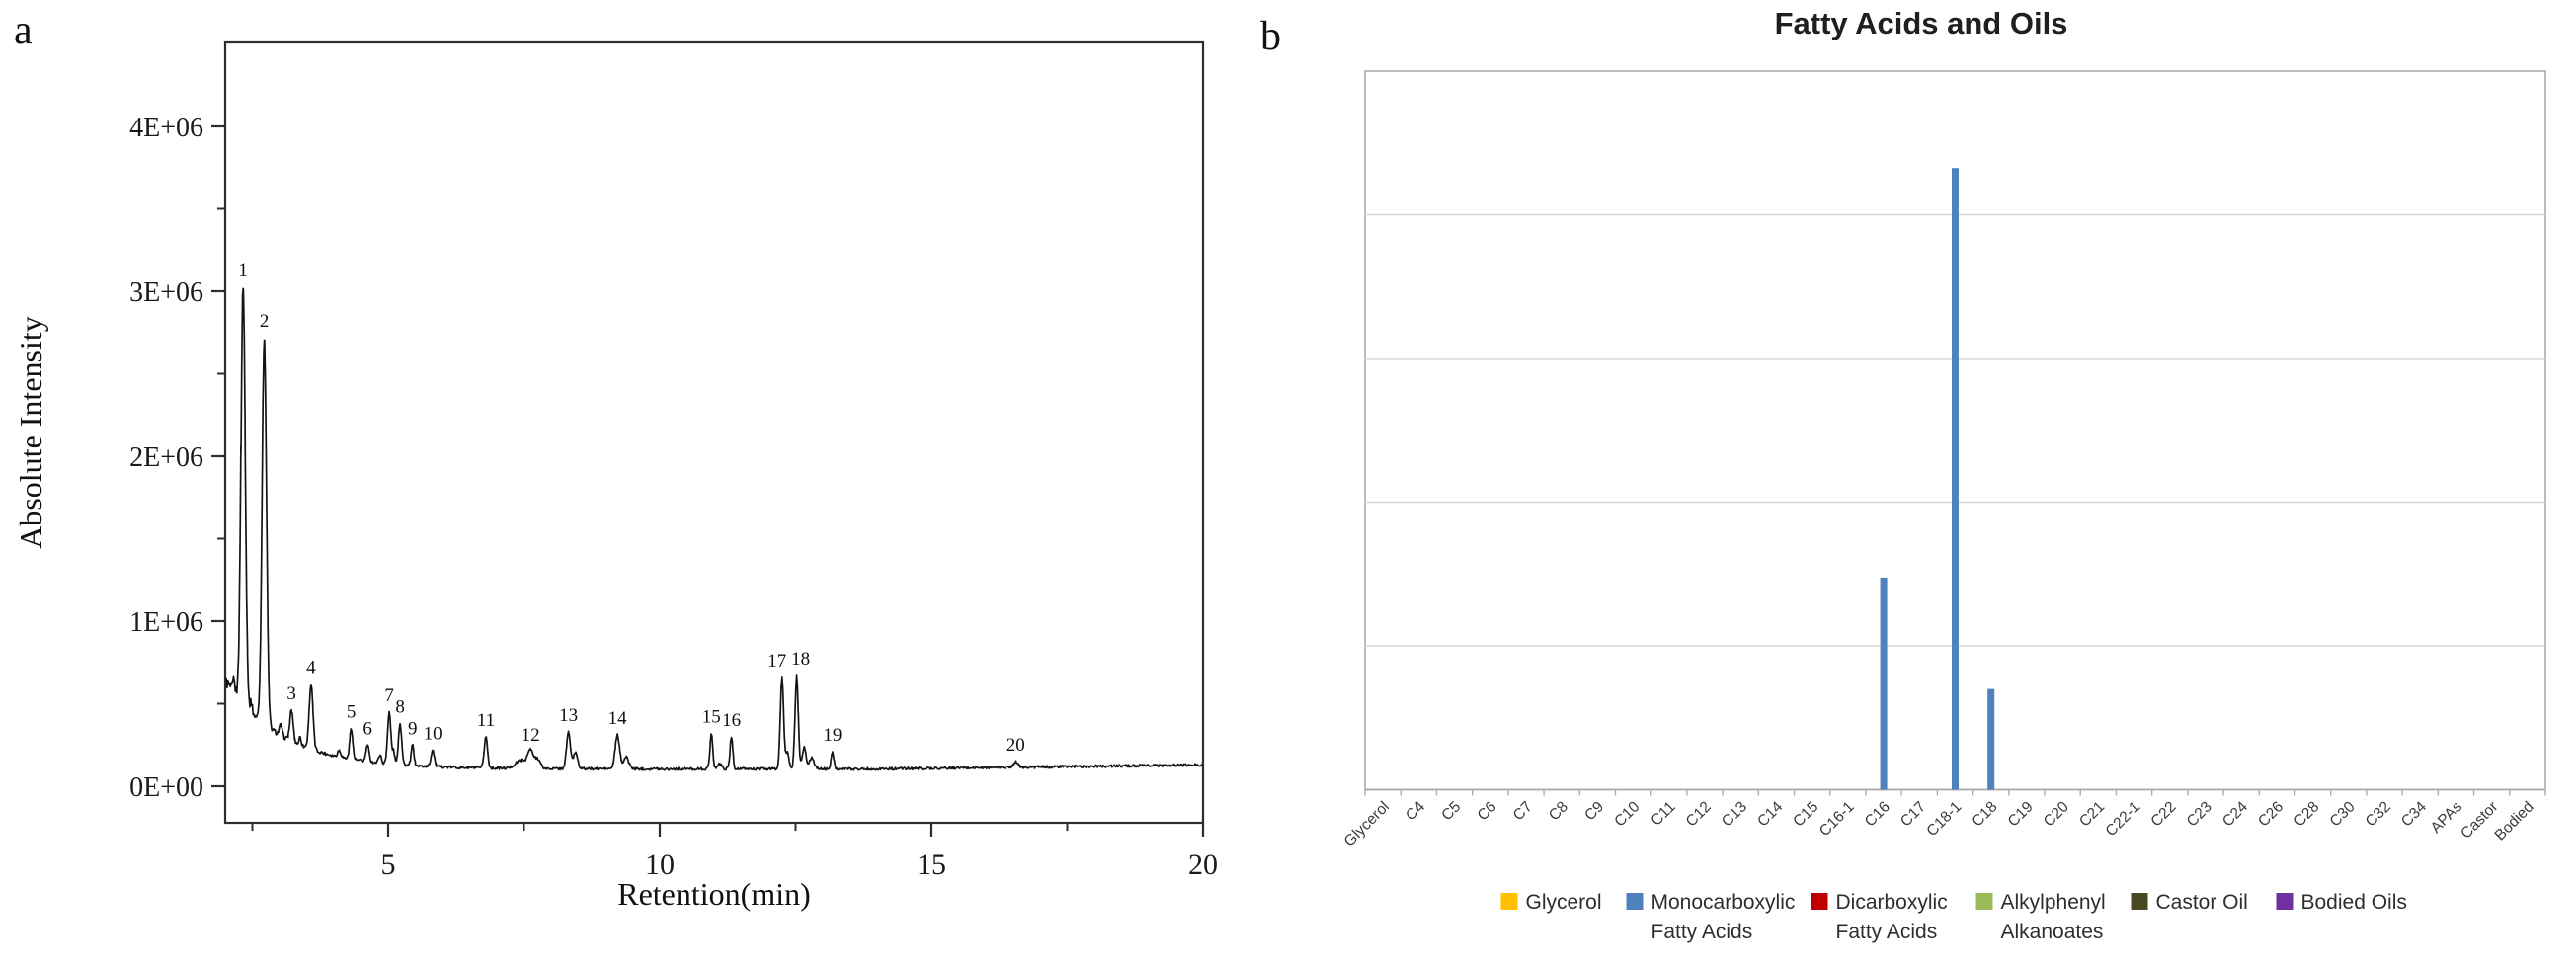  I want to click on legend-label: Bodied Oils, so click(2354, 903).